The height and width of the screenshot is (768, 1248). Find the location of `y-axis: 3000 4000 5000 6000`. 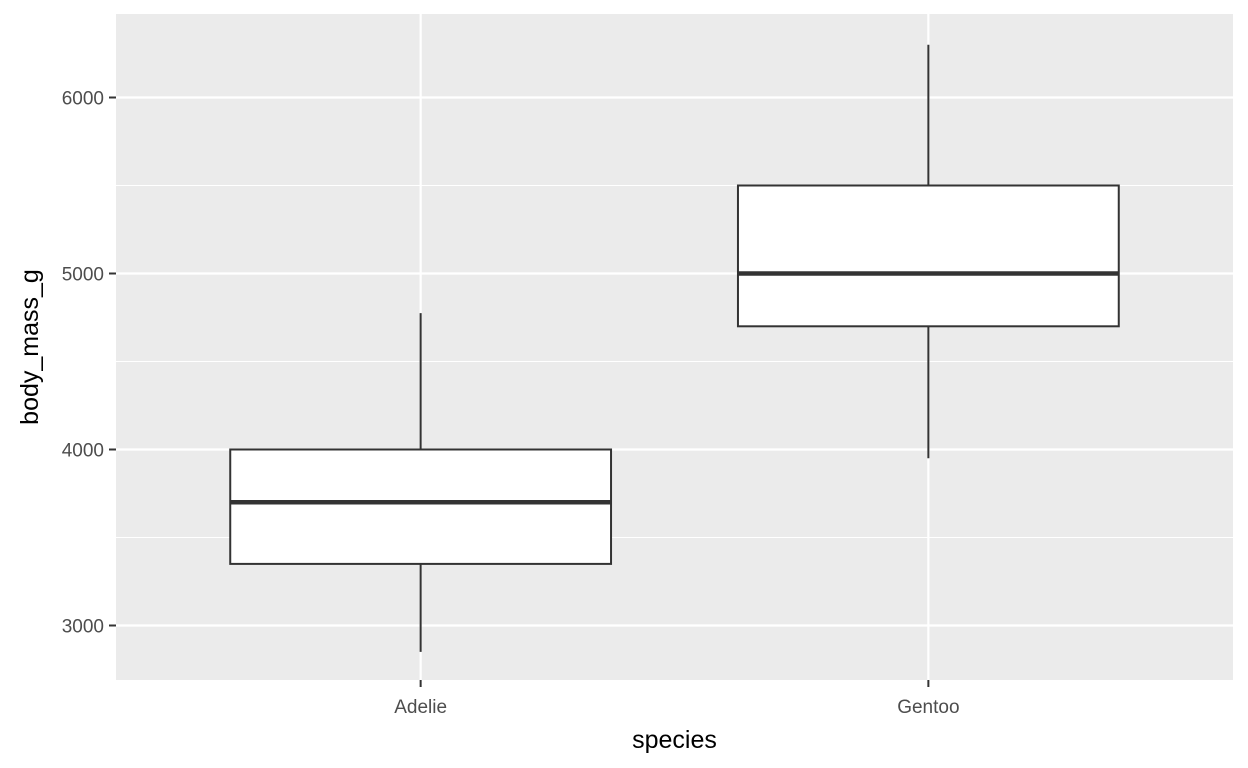

y-axis: 3000 4000 5000 6000 is located at coordinates (89, 363).